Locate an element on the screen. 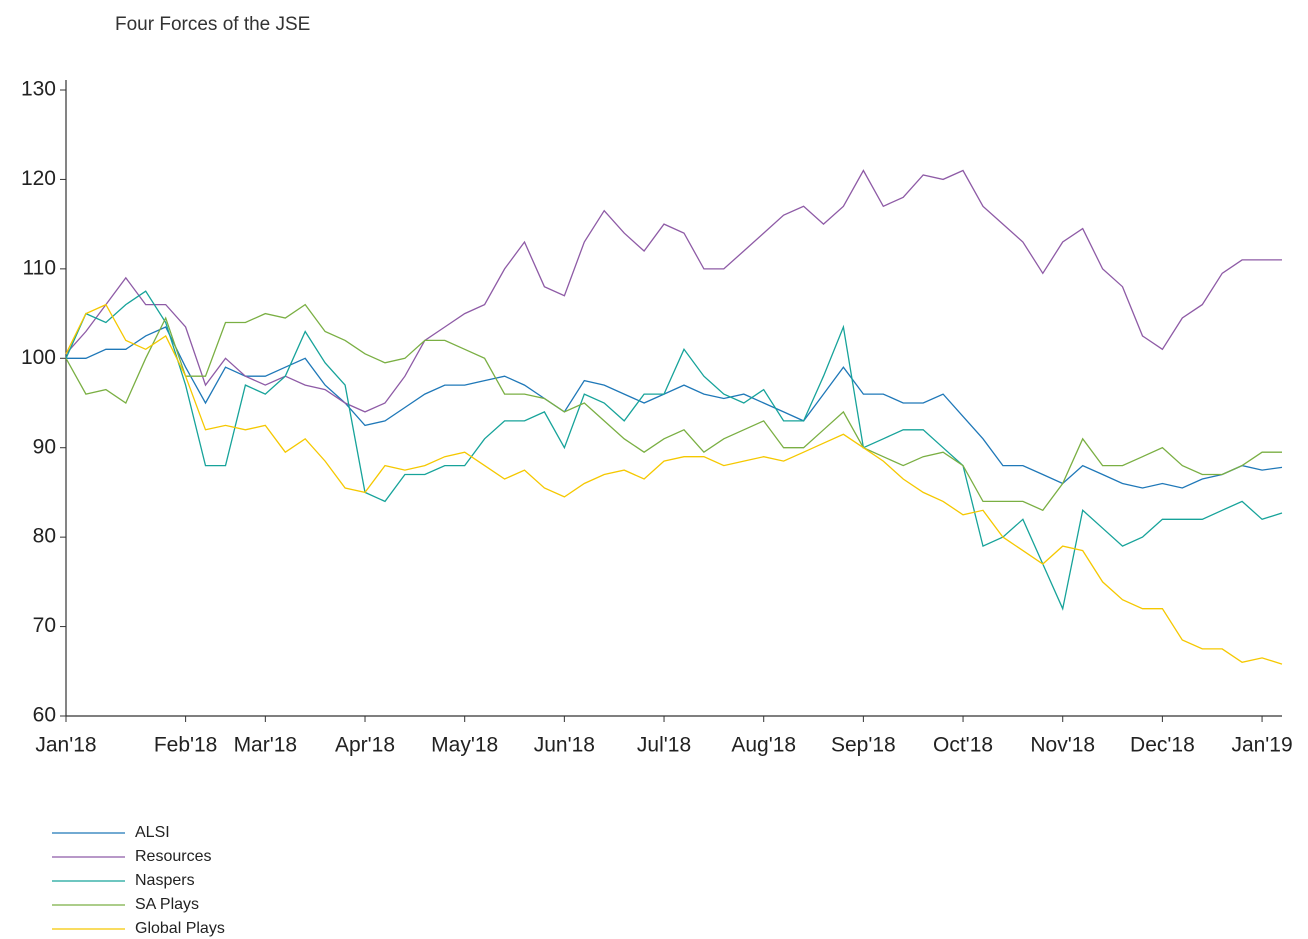  legend-label: ALSI is located at coordinates (152, 832).